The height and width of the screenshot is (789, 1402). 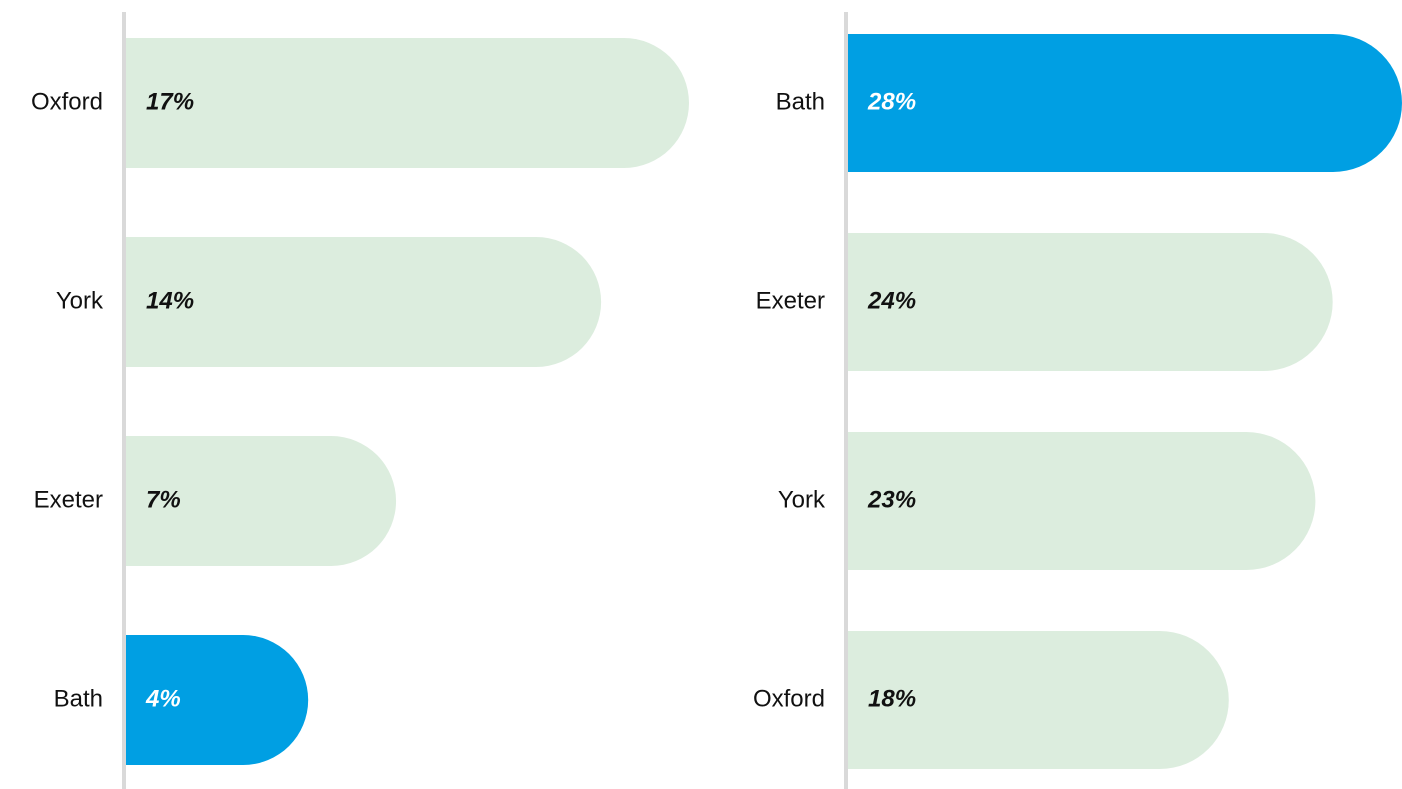 I want to click on value-label: 23%, so click(x=891, y=499).